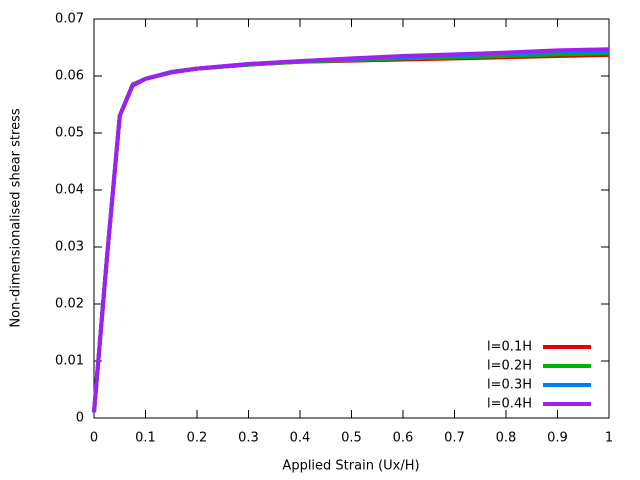  Describe the element at coordinates (69, 19) in the screenshot. I see `y-tick-label: 0.07` at that location.